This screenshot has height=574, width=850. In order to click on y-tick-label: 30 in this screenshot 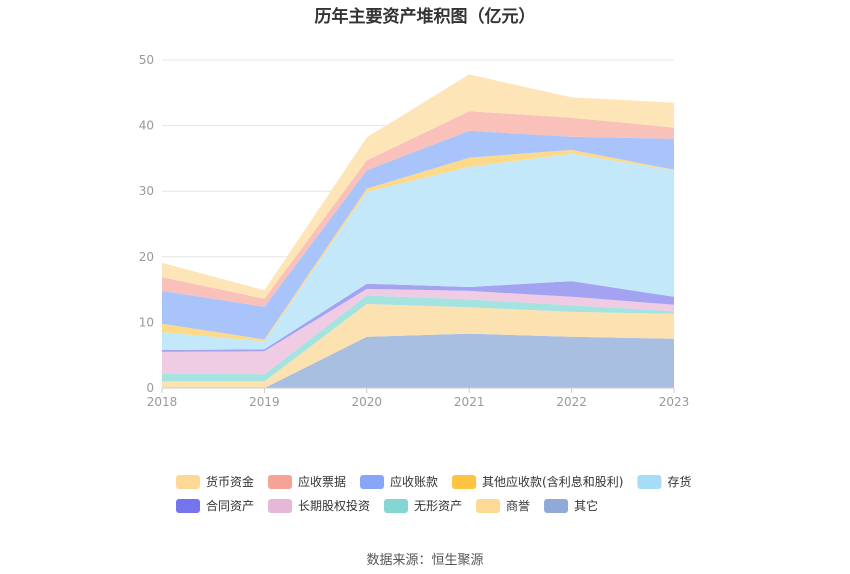, I will do `click(146, 191)`.